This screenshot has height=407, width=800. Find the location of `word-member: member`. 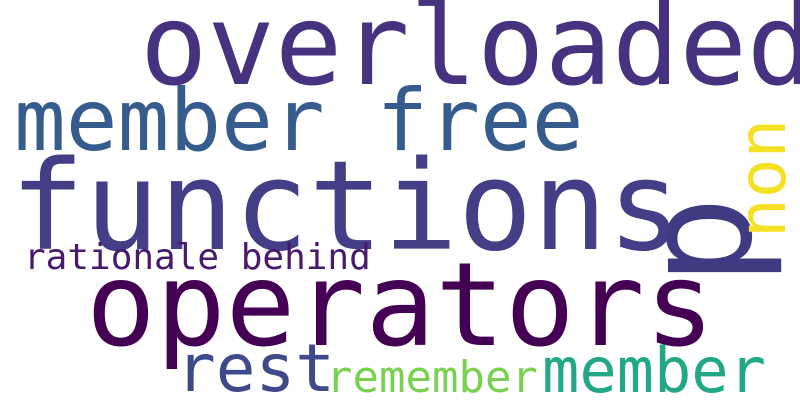

word-member: member is located at coordinates (654, 370).